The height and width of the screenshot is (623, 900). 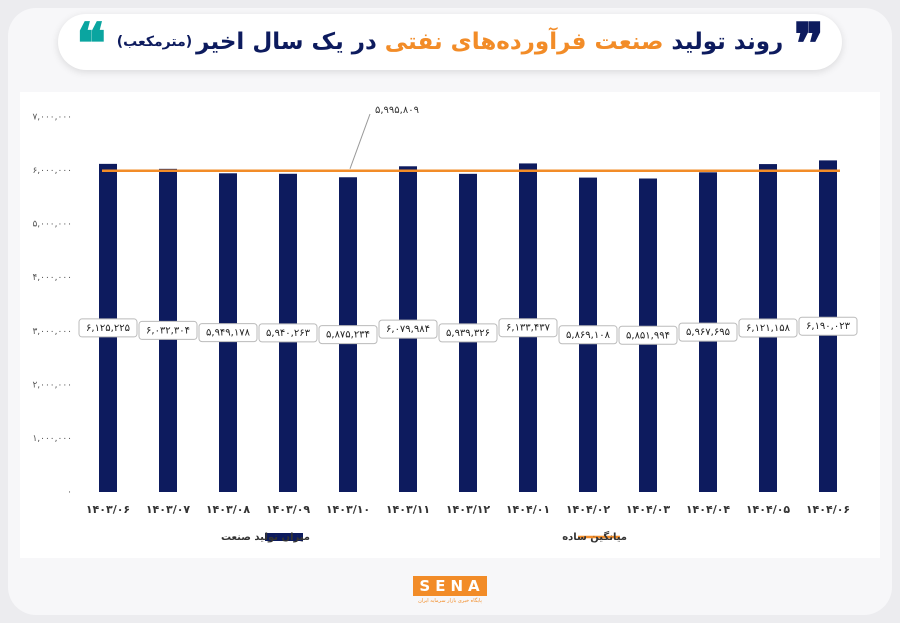 I want to click on y-tick-label: ۰, so click(x=69, y=493).